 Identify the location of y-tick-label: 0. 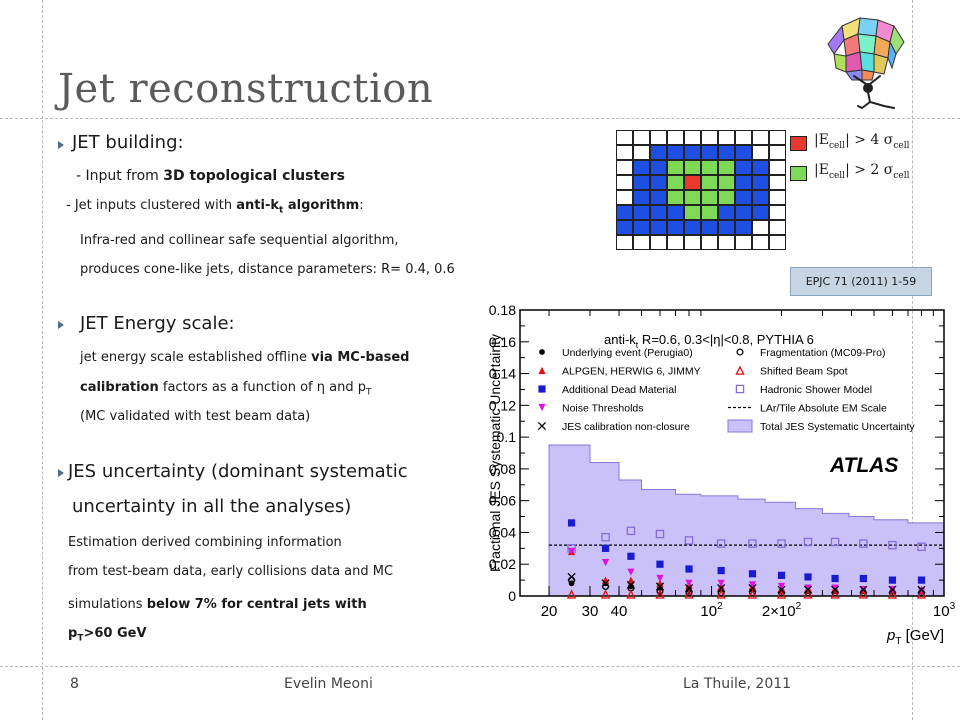
(512, 596).